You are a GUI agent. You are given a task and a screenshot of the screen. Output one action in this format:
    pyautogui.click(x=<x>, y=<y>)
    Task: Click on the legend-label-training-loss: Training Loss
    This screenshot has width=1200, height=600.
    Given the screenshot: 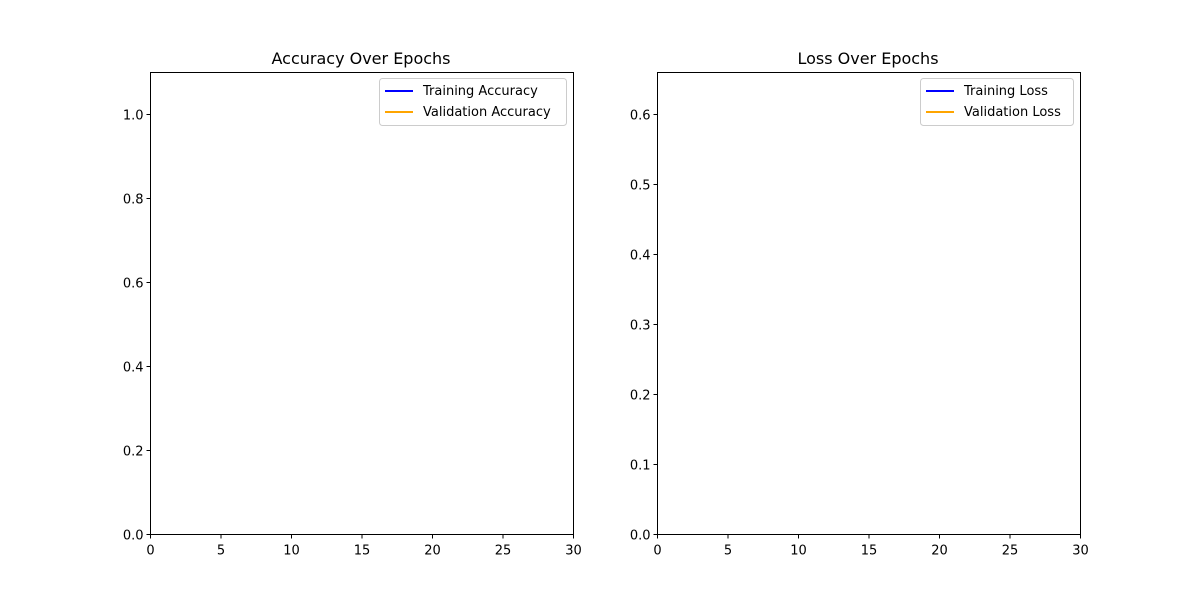 What is the action you would take?
    pyautogui.click(x=1005, y=91)
    